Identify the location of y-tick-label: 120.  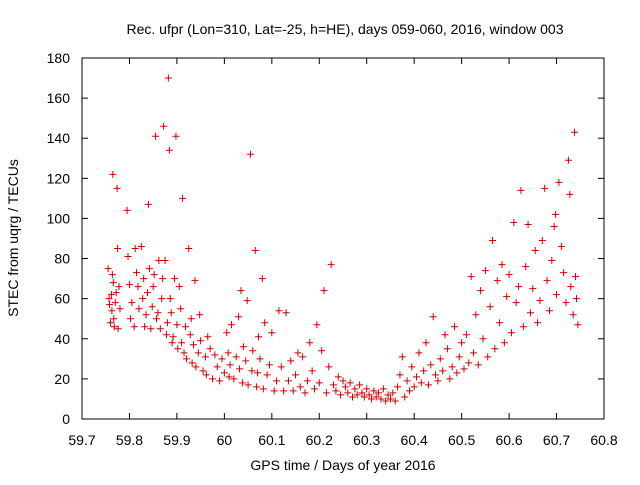
(59, 178).